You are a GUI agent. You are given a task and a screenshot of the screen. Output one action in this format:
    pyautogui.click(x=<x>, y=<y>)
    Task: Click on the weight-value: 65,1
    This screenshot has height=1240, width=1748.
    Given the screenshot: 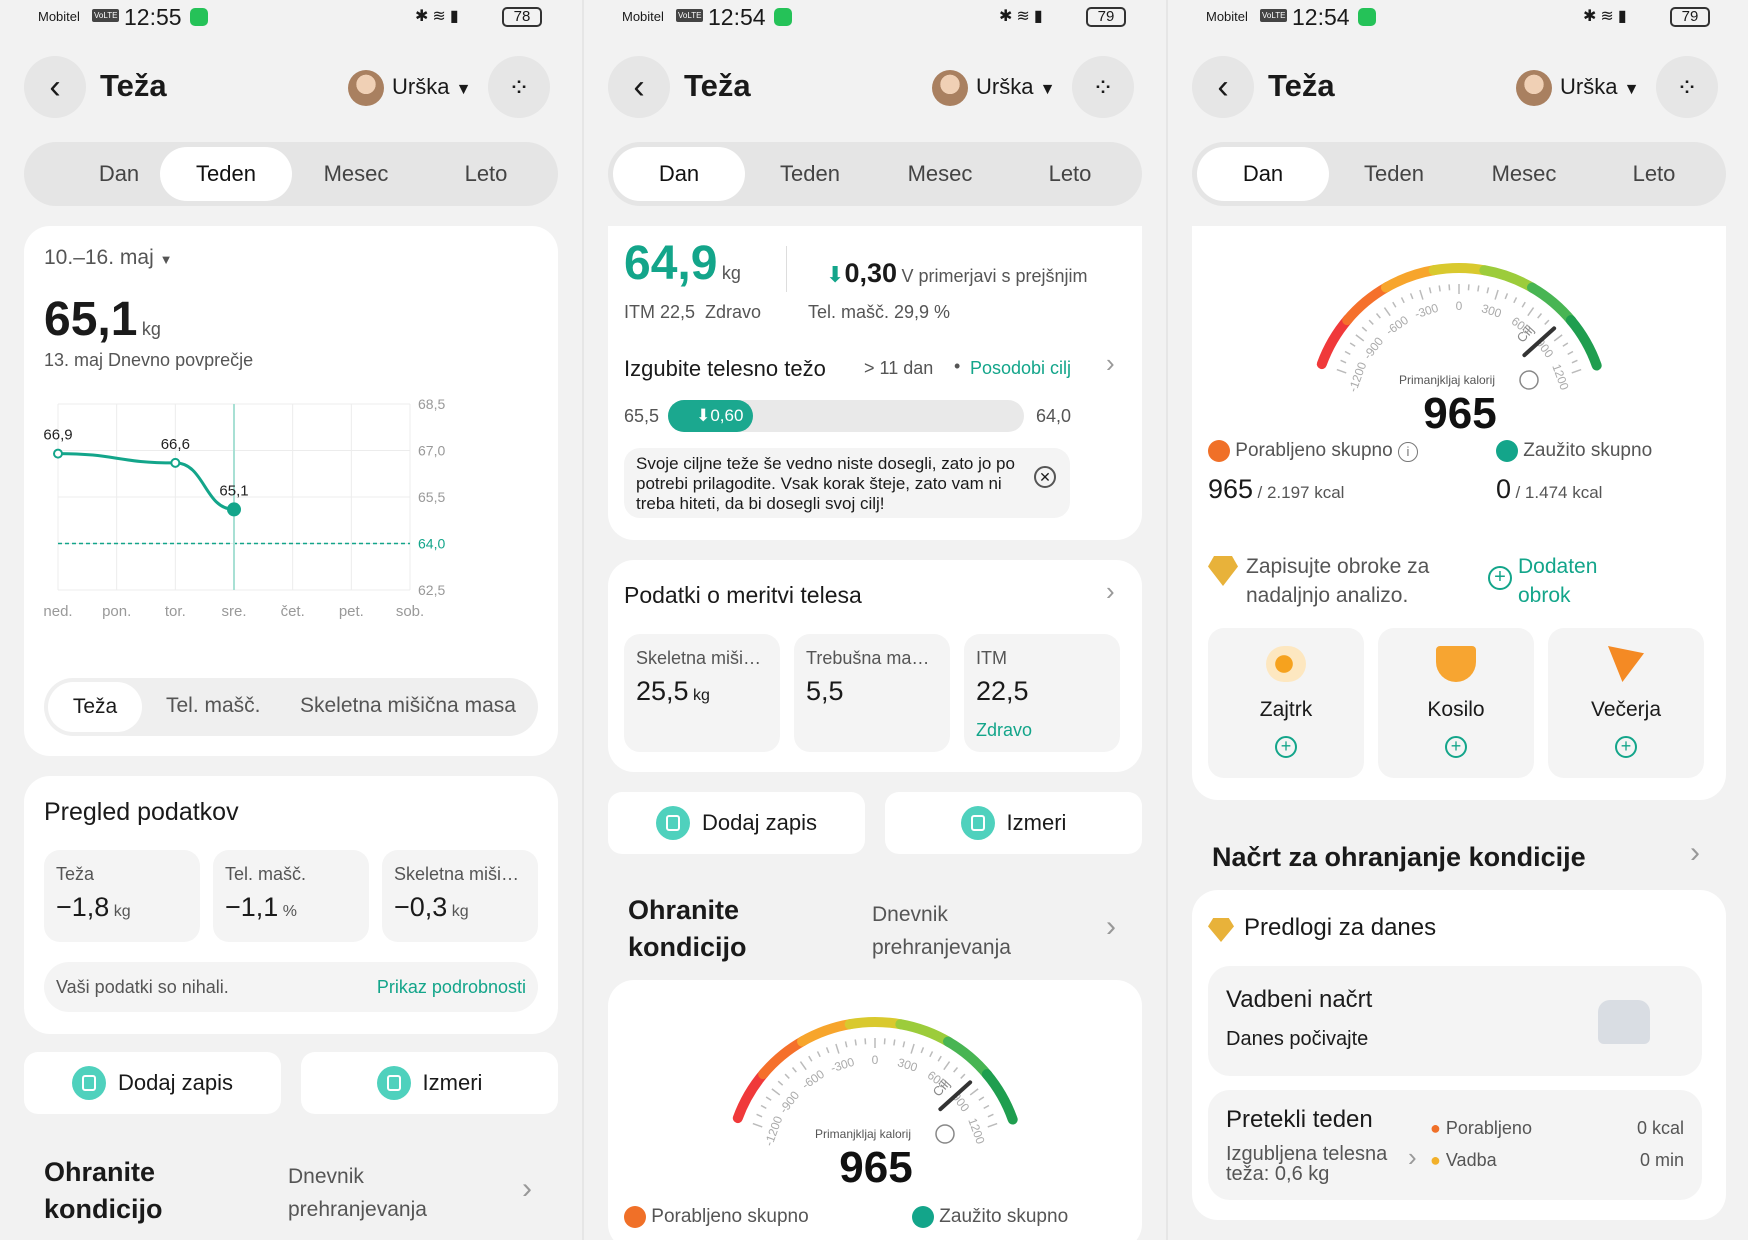 What is the action you would take?
    pyautogui.click(x=91, y=319)
    